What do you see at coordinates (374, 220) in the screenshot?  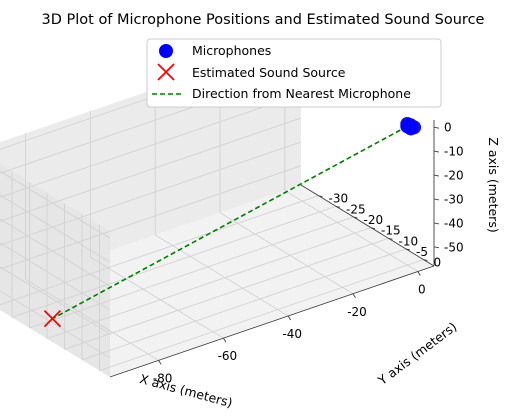 I see `y-tick-label: -20` at bounding box center [374, 220].